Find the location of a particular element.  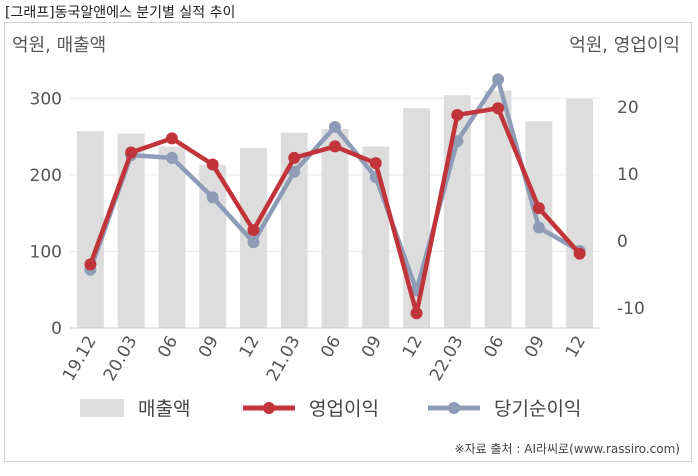

legend-net-label: 당기순이익 is located at coordinates (537, 409).